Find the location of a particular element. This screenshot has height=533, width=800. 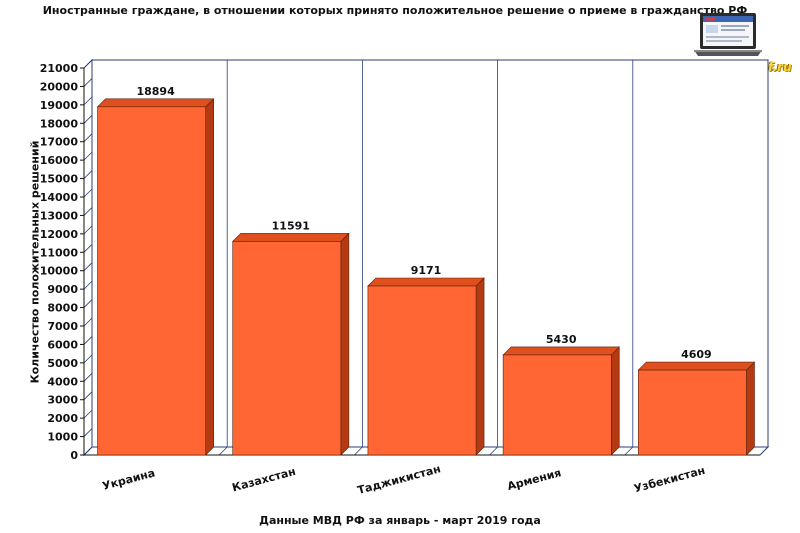

data-label: 9171 is located at coordinates (426, 270).